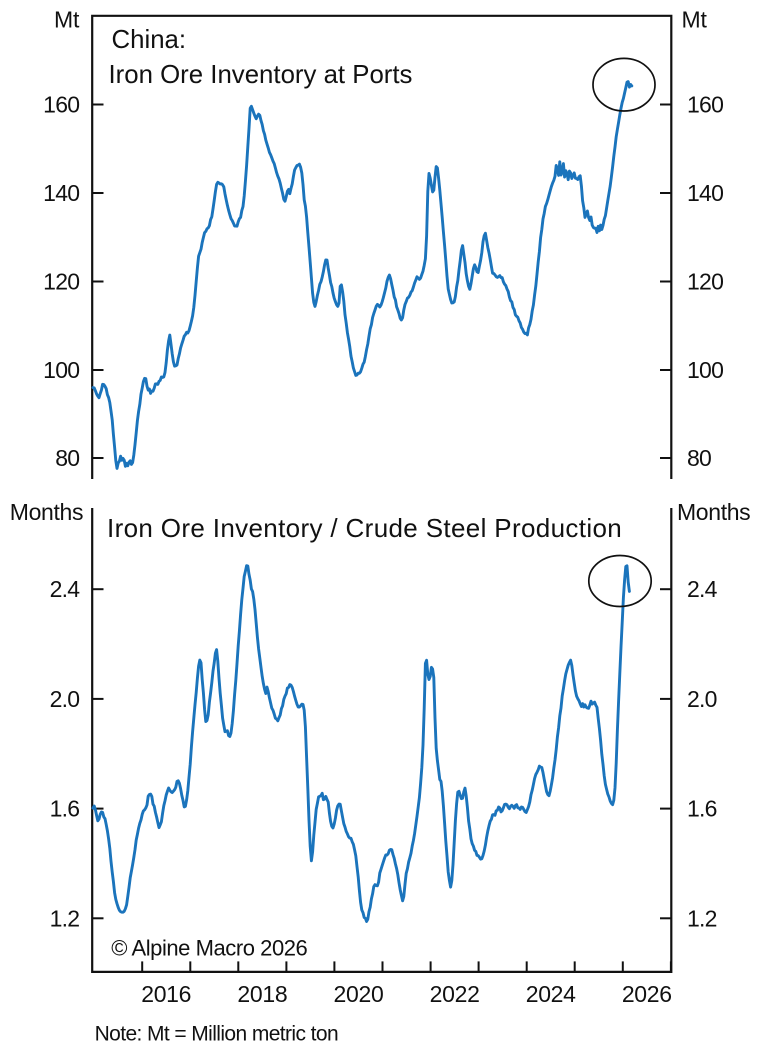 This screenshot has height=1051, width=768. Describe the element at coordinates (166, 994) in the screenshot. I see `svg-text: 2016` at that location.